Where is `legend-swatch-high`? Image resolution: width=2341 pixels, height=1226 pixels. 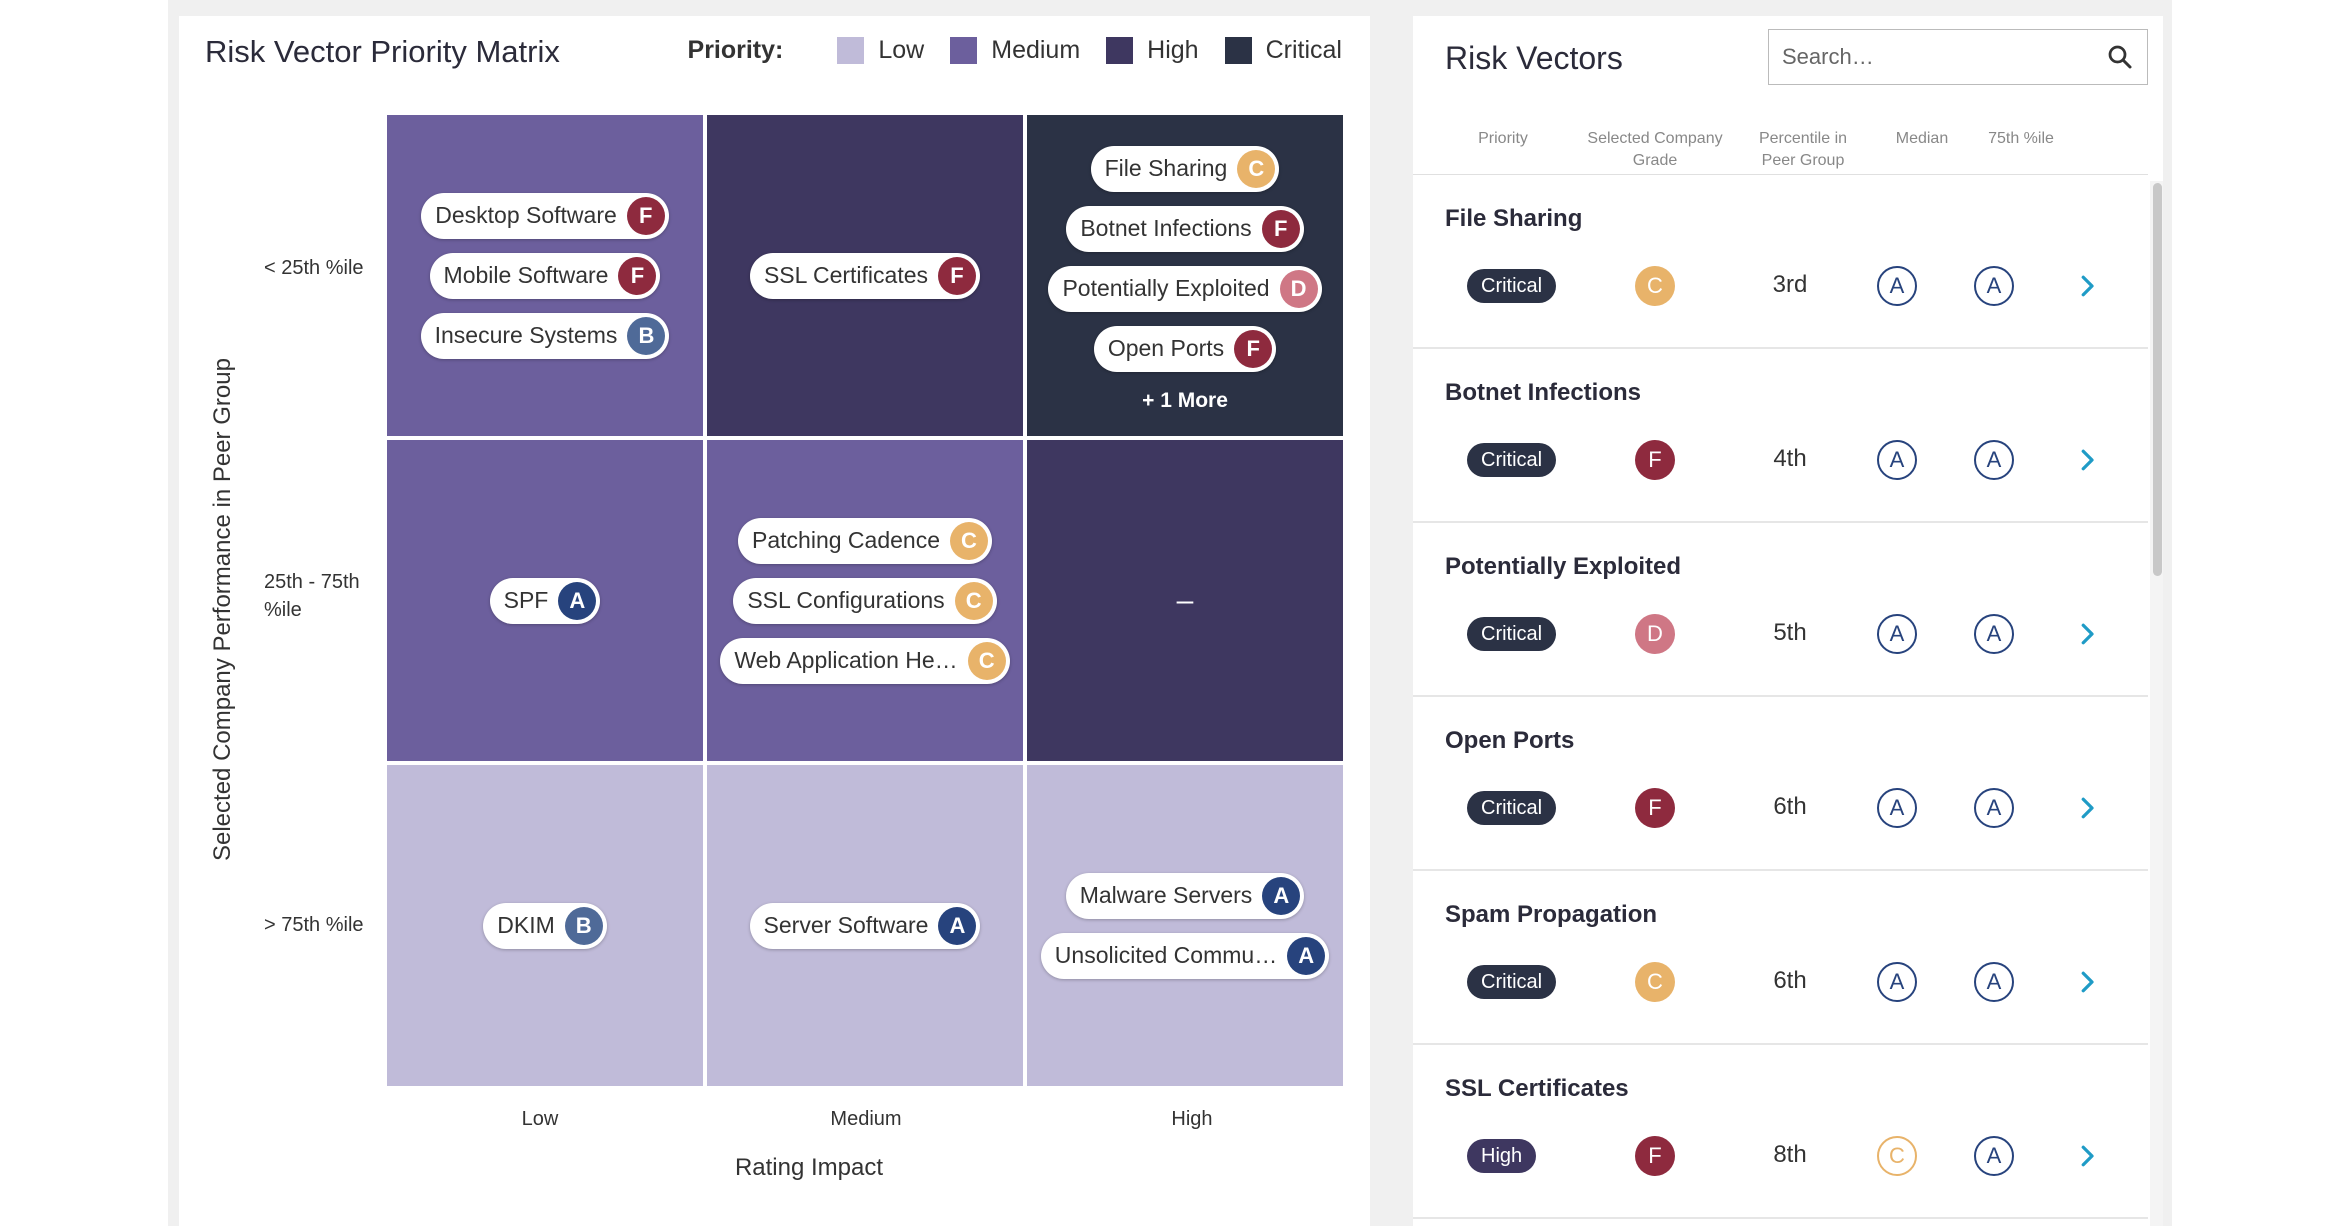
legend-swatch-high is located at coordinates (1120, 50).